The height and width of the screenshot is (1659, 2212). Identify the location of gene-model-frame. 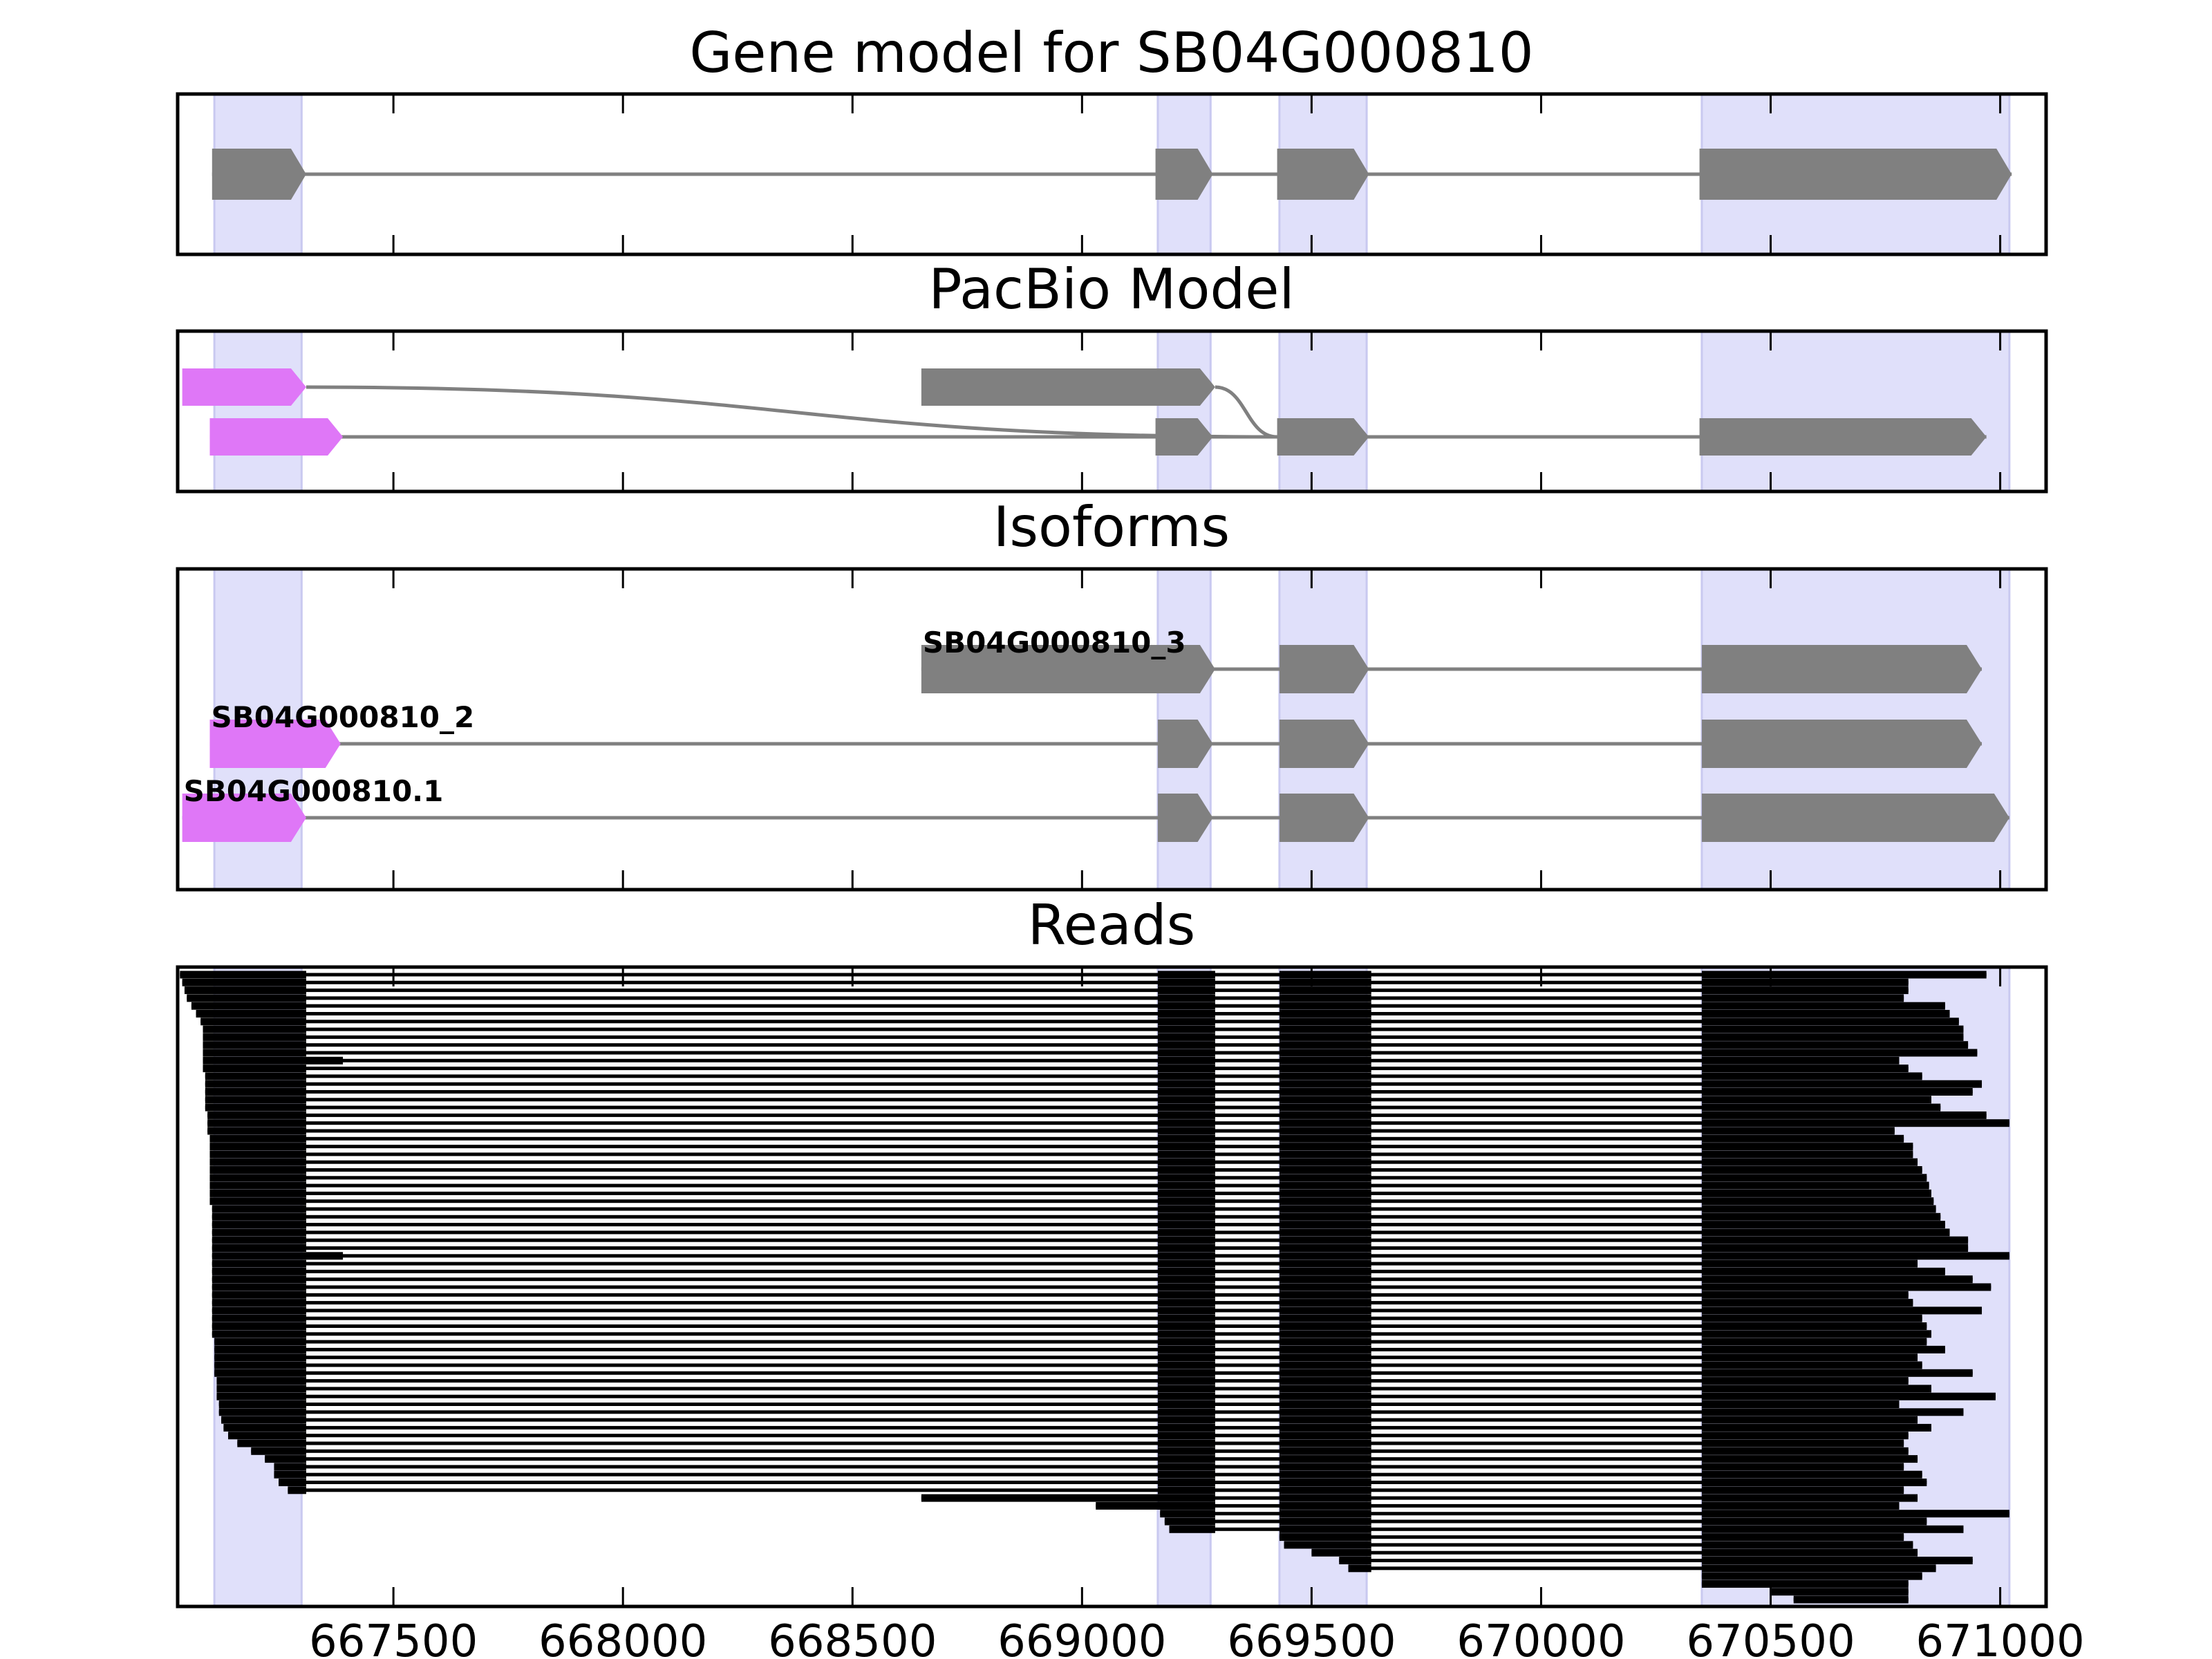
(1112, 174).